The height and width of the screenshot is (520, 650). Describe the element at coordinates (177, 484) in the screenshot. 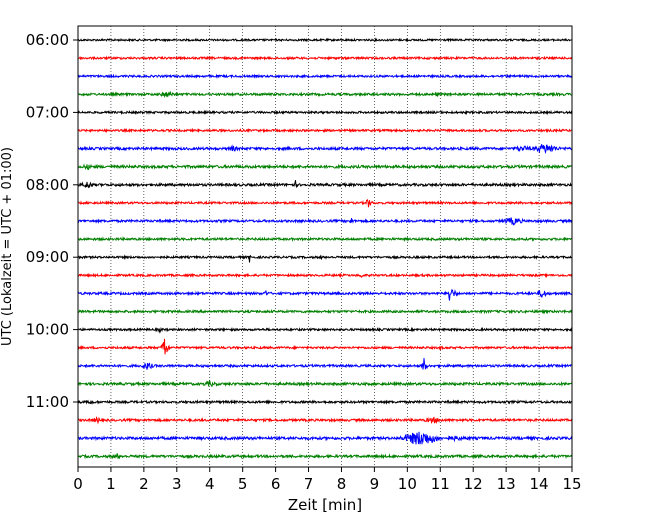

I see `x-tick-label: 3` at that location.